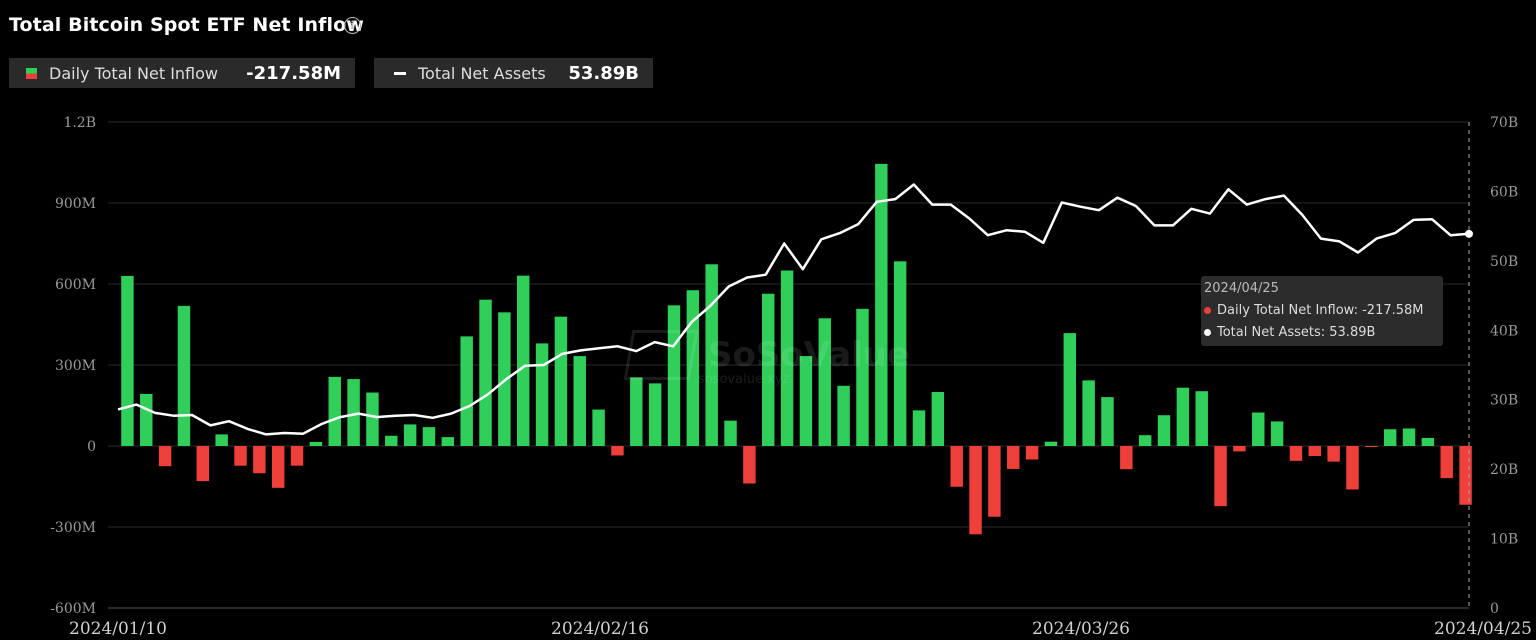  I want to click on info-icon: i, so click(352, 25).